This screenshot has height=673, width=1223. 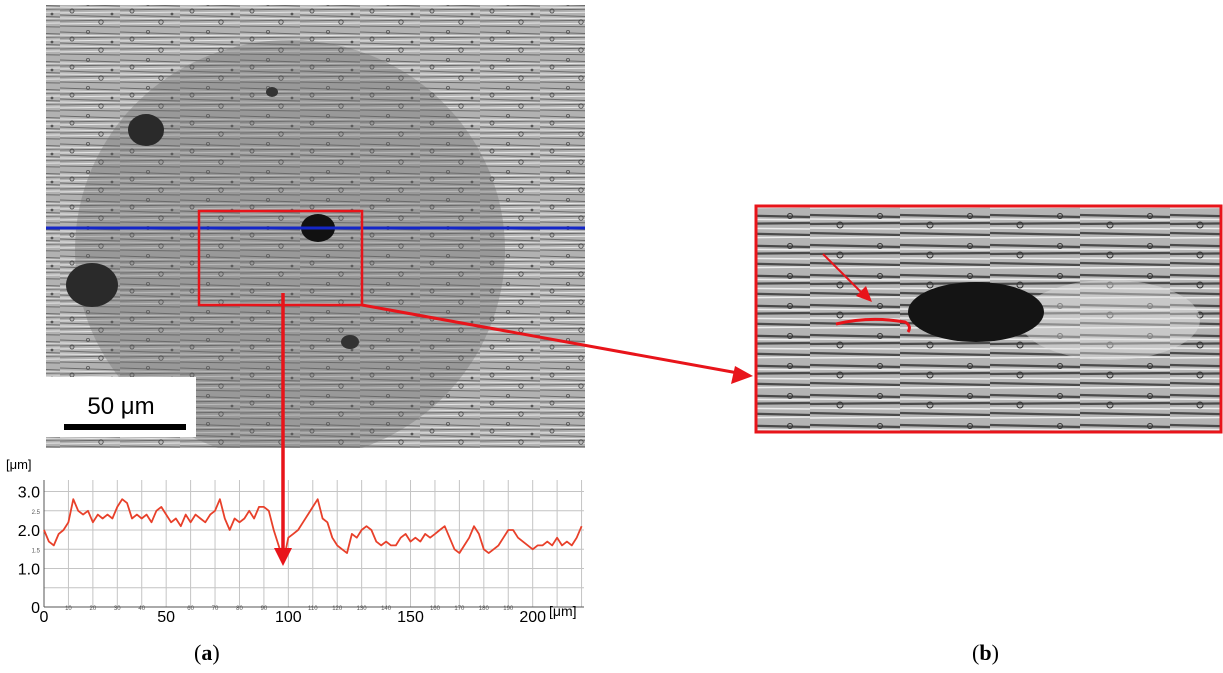 I want to click on zoom-light-region, so click(x=1110, y=320).